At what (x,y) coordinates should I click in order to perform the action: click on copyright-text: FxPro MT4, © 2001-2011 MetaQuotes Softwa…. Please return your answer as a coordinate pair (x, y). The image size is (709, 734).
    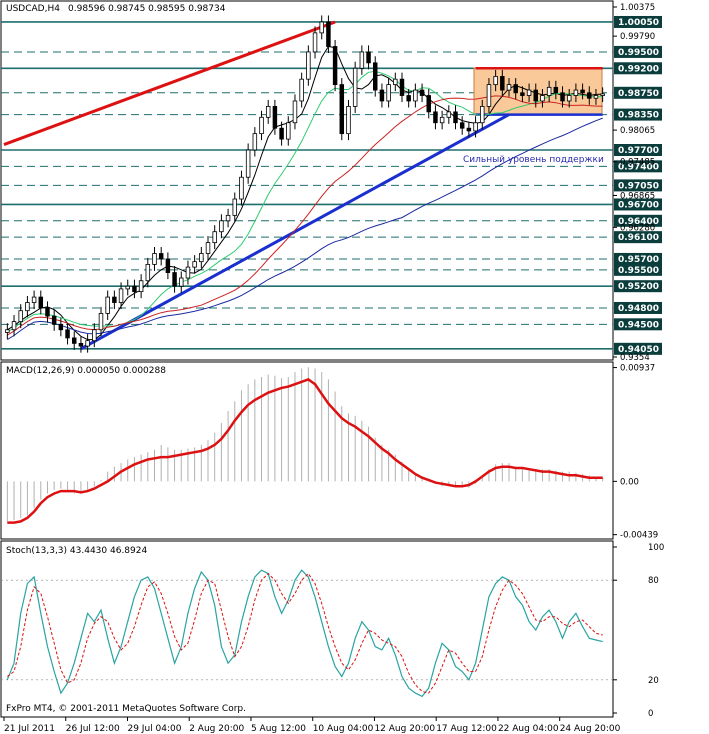
    Looking at the image, I should click on (126, 709).